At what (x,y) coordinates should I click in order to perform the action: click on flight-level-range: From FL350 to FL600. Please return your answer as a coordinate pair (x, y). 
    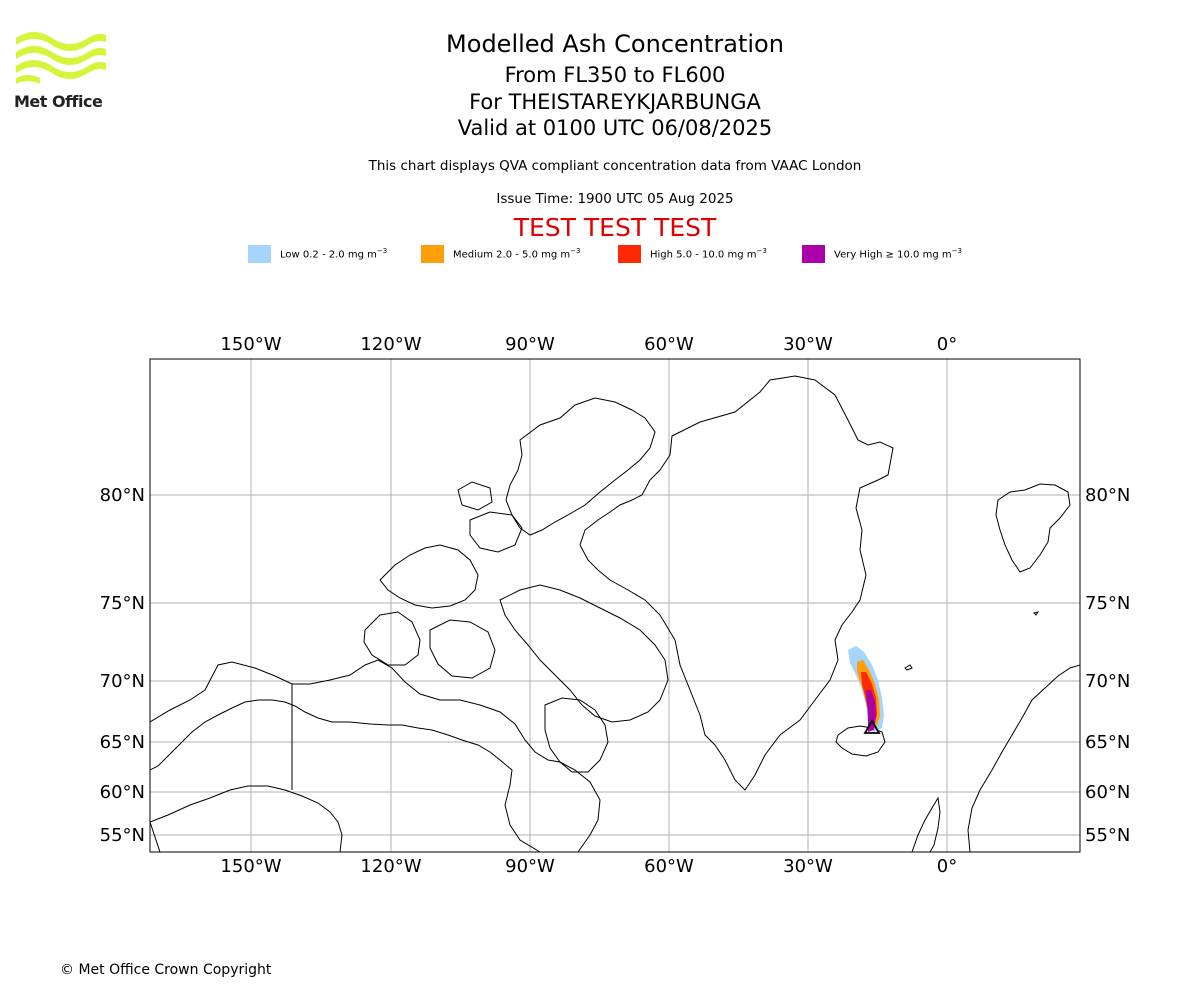
    Looking at the image, I should click on (615, 75).